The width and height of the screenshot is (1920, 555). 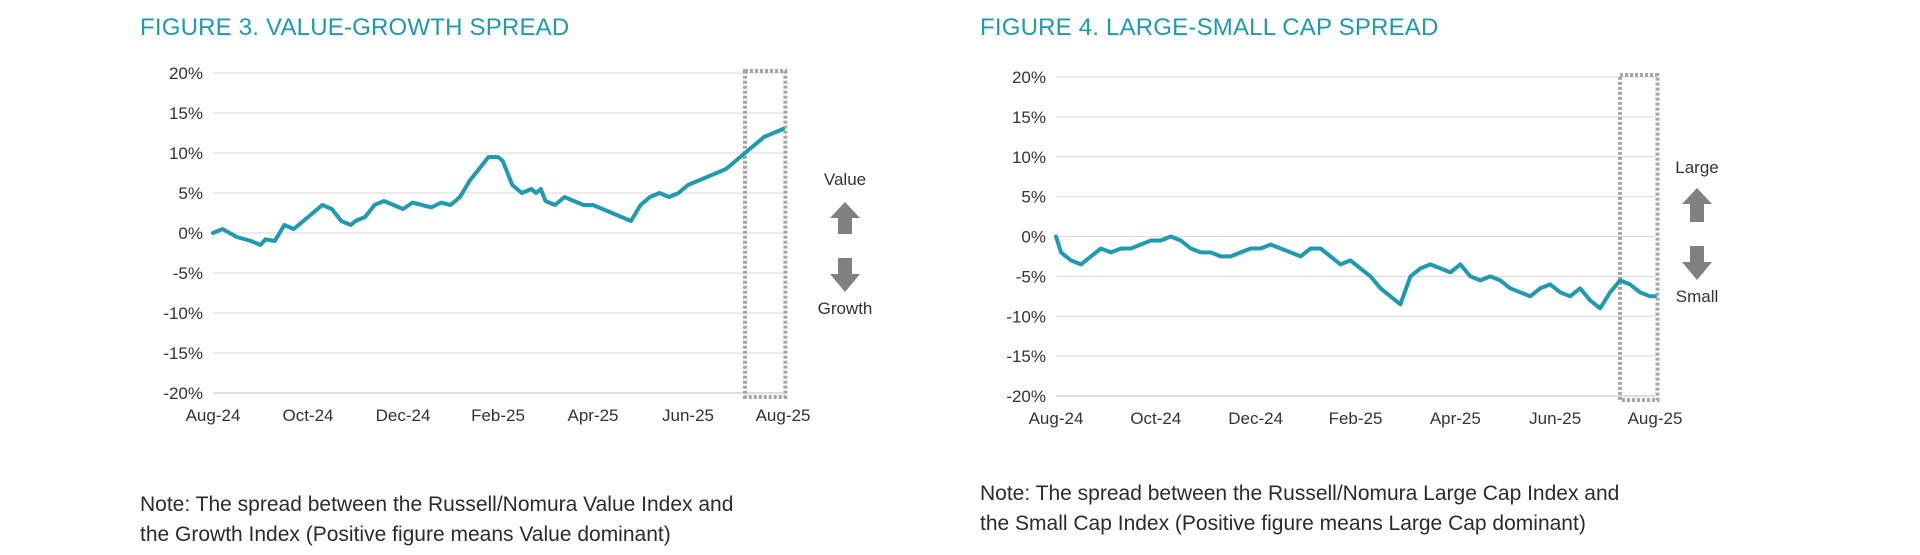 I want to click on figure4-large-arrow: Large, so click(x=1697, y=190).